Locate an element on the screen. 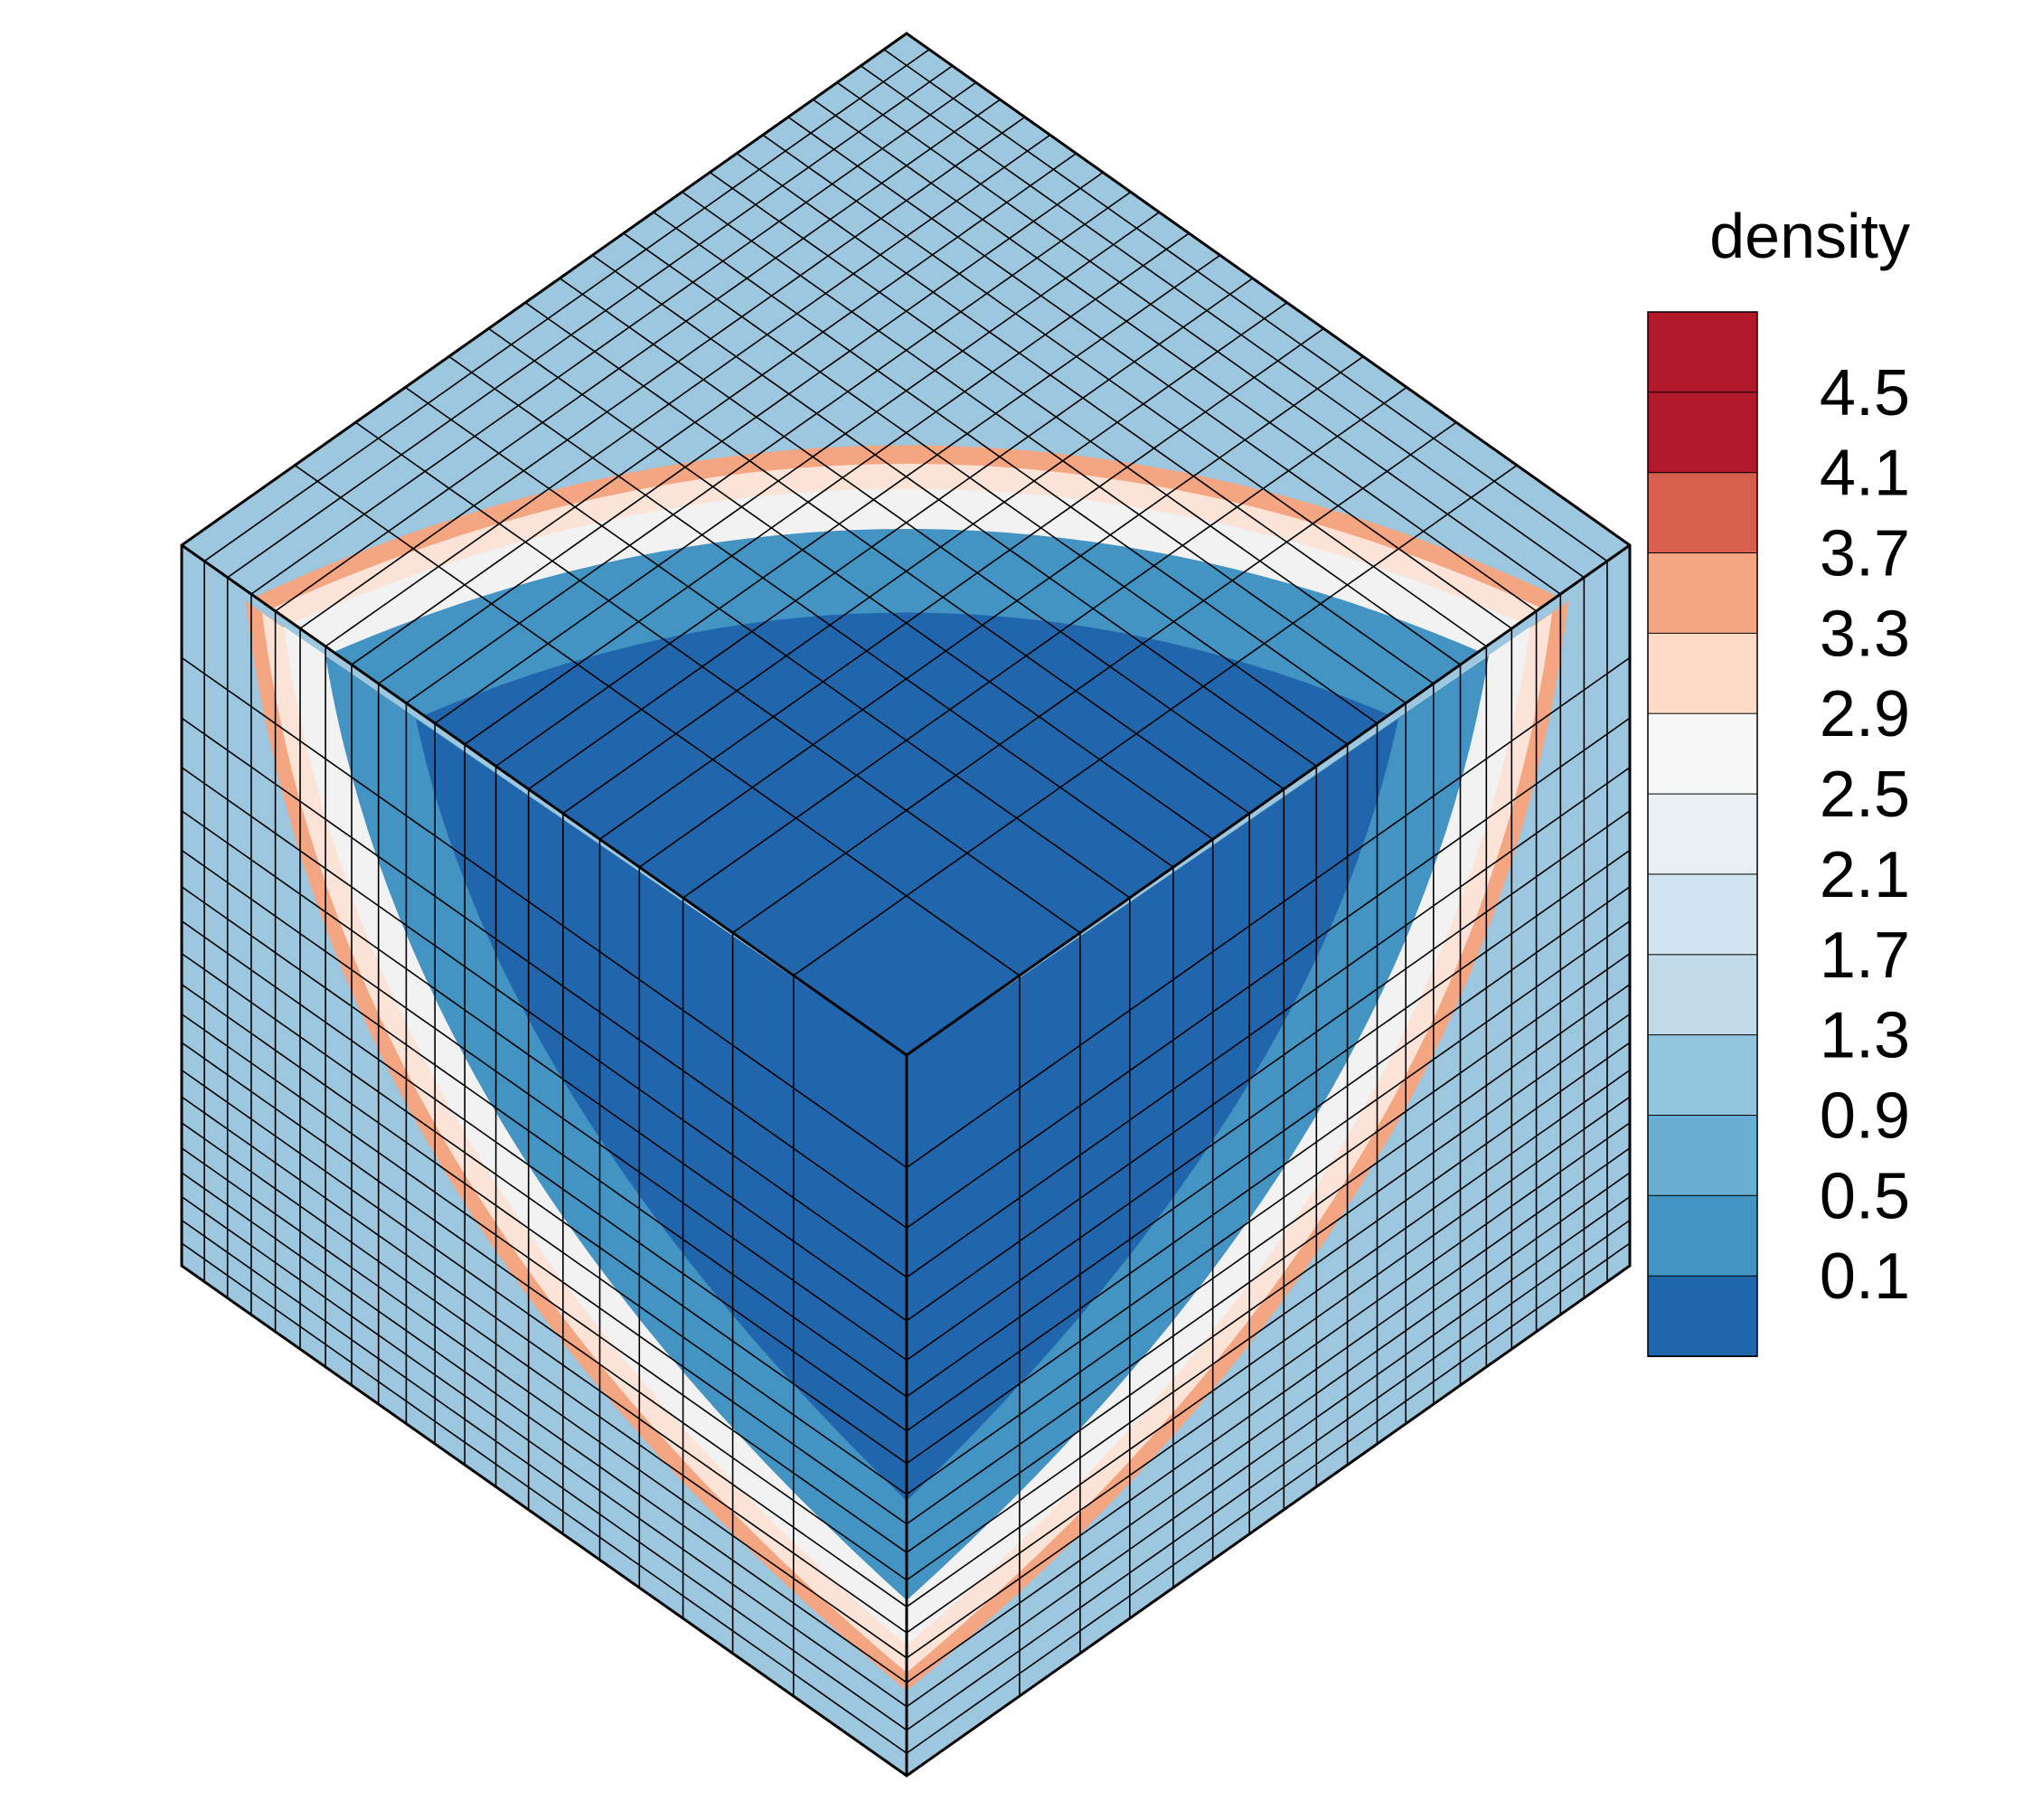  legend-level-label: 3.3 is located at coordinates (1865, 634).